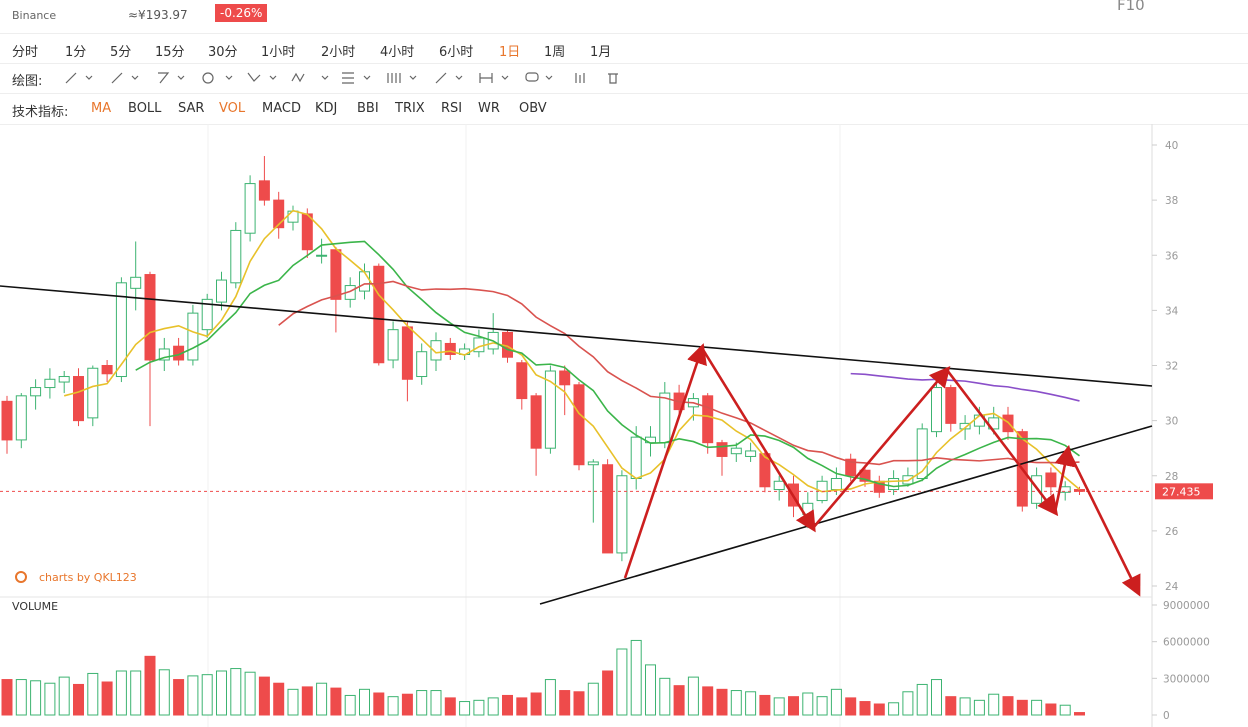  What do you see at coordinates (452, 108) in the screenshot?
I see `indicator: RSI` at bounding box center [452, 108].